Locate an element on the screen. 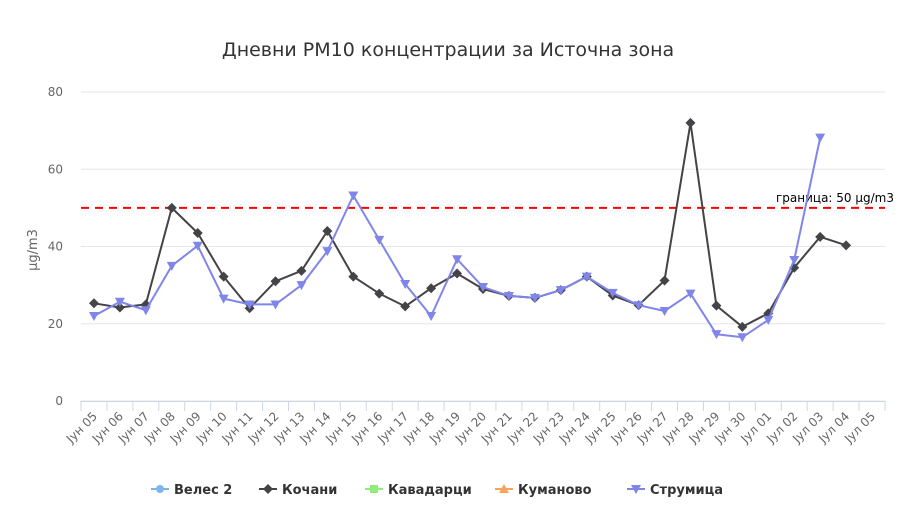 This screenshot has height=520, width=915. legend-label: Велес 2 is located at coordinates (203, 490).